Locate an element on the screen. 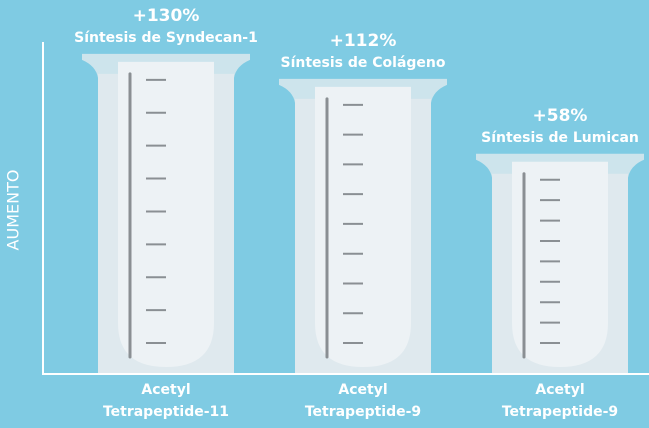 The height and width of the screenshot is (428, 649). description: Síntesis de Lumican is located at coordinates (560, 138).